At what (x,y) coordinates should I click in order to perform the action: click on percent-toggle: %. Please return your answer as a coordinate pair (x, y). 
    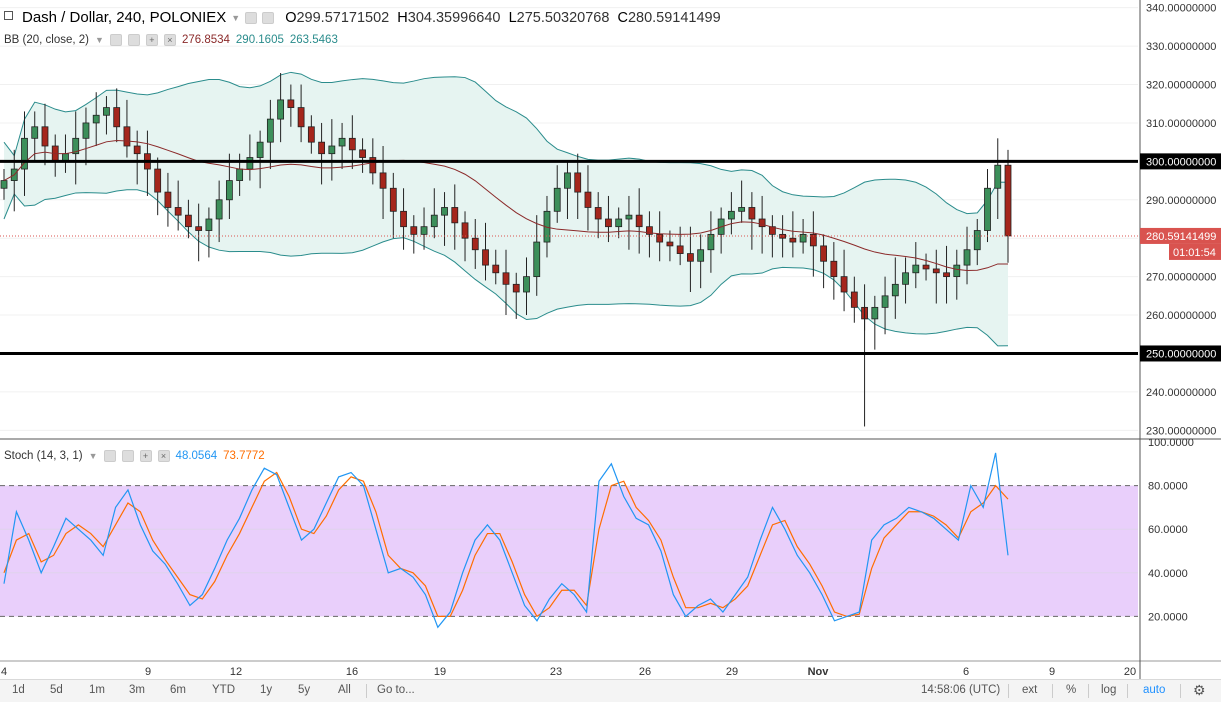
    Looking at the image, I should click on (1071, 690).